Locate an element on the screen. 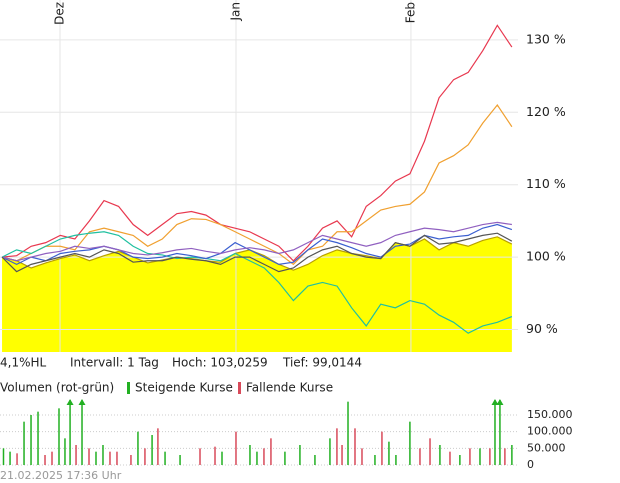  legend-label: Steigende Kurse is located at coordinates (184, 388).